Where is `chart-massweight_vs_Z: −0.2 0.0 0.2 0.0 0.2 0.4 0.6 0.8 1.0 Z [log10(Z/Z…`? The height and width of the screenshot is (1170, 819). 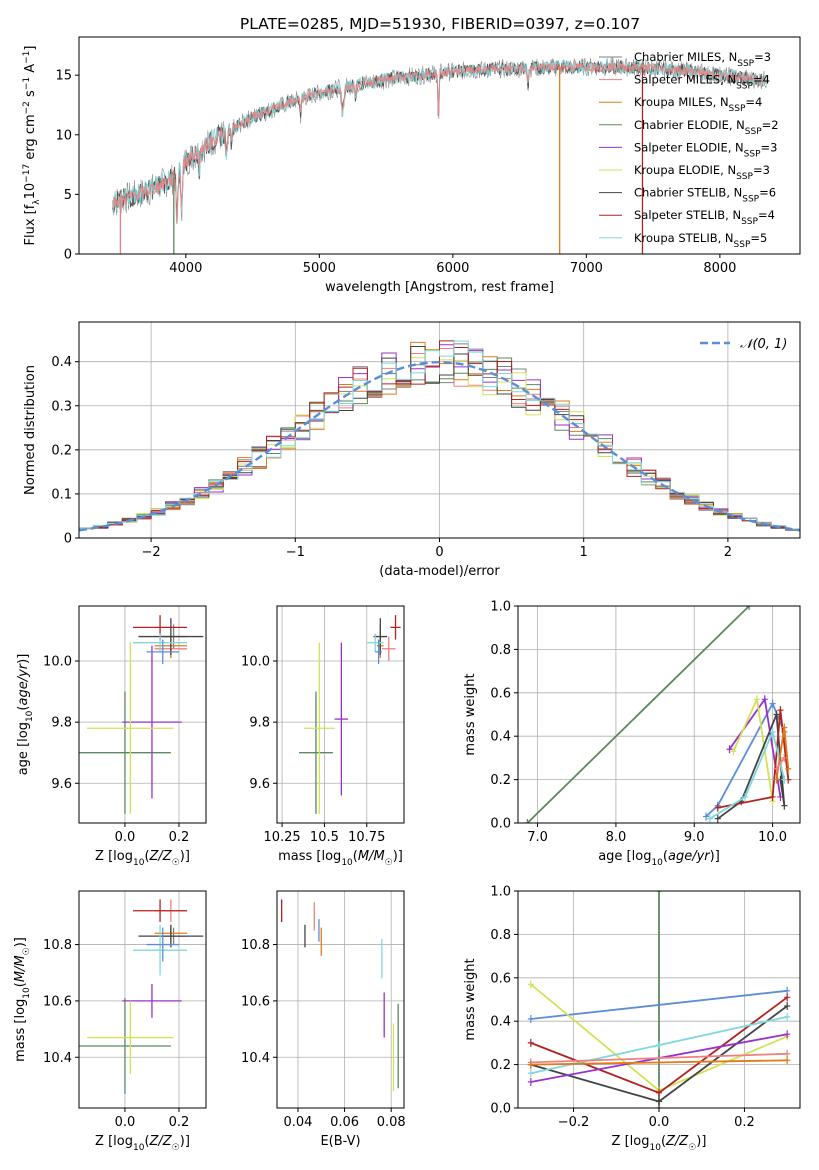 chart-massweight_vs_Z: −0.2 0.0 0.2 0.0 0.2 0.4 0.6 0.8 1.0 Z [log10(Z/Z… is located at coordinates (632, 1019).